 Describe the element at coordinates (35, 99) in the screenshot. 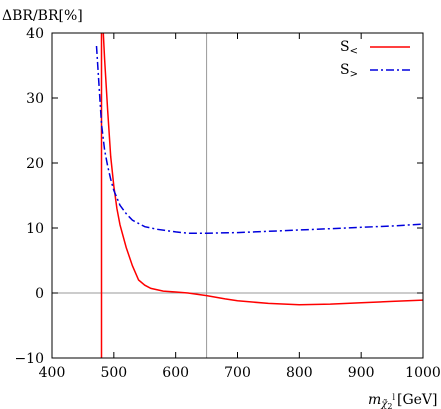

I see `y-tick-label: 30` at that location.